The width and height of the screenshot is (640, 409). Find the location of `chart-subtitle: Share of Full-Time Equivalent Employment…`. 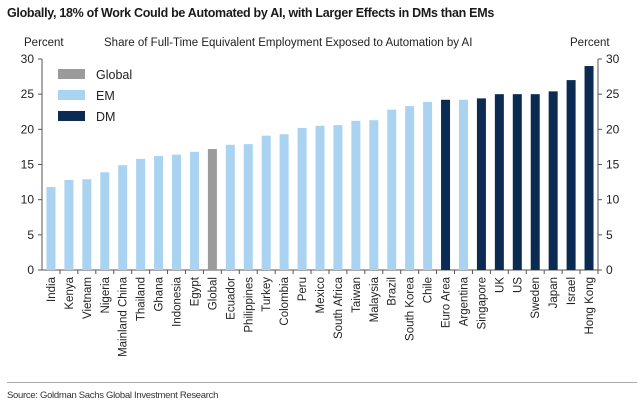

chart-subtitle: Share of Full-Time Equivalent Employment… is located at coordinates (288, 43).